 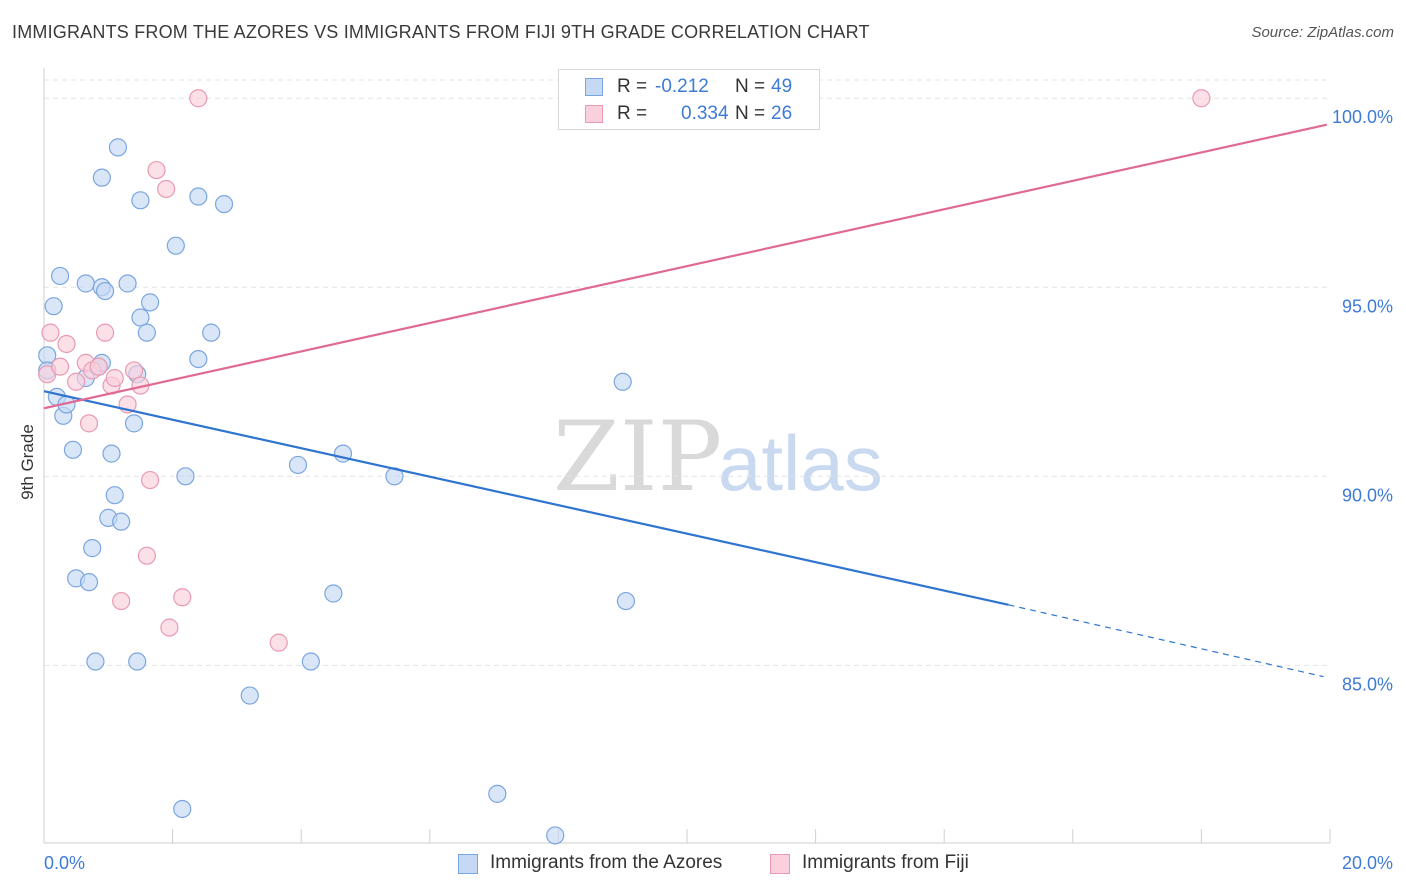 I want to click on r-value: 0.334, so click(x=705, y=113).